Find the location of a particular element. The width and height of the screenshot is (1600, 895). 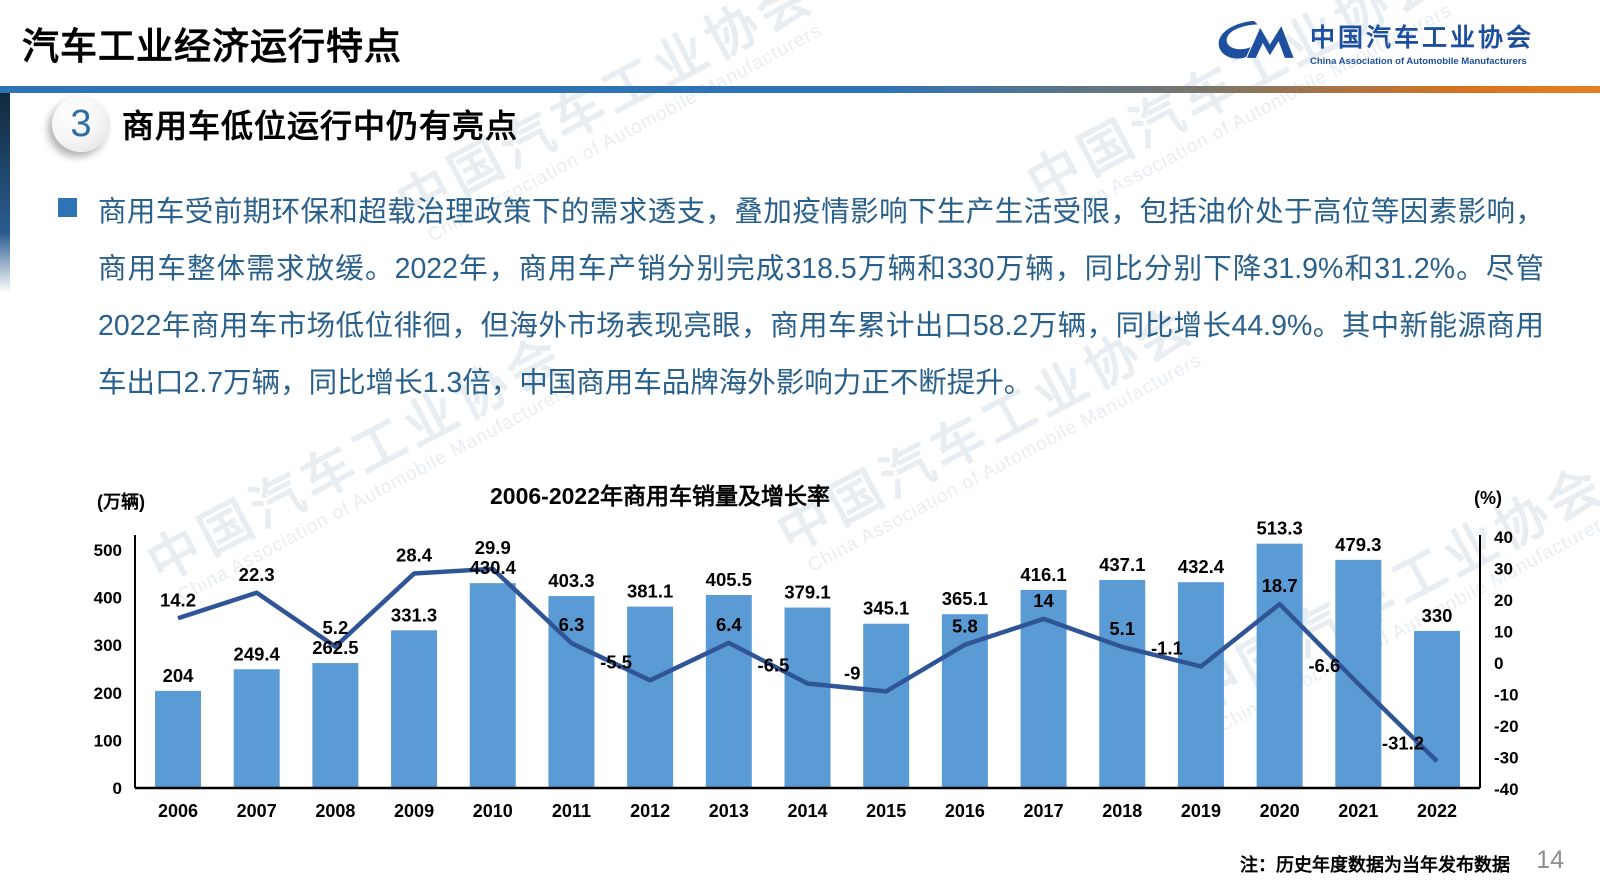

bar-label-2018: 437.1 is located at coordinates (1122, 564).